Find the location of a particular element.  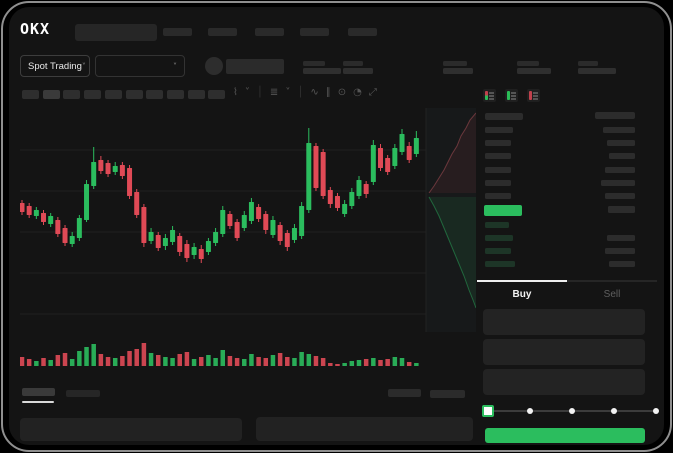

buy-submit-button is located at coordinates (565, 435).